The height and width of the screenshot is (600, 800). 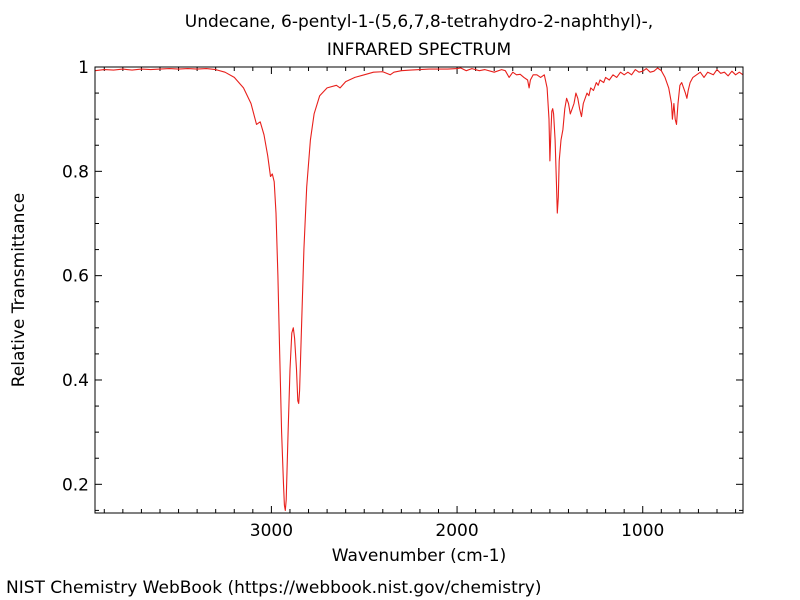 I want to click on x-tick-label: 3000, so click(x=271, y=531).